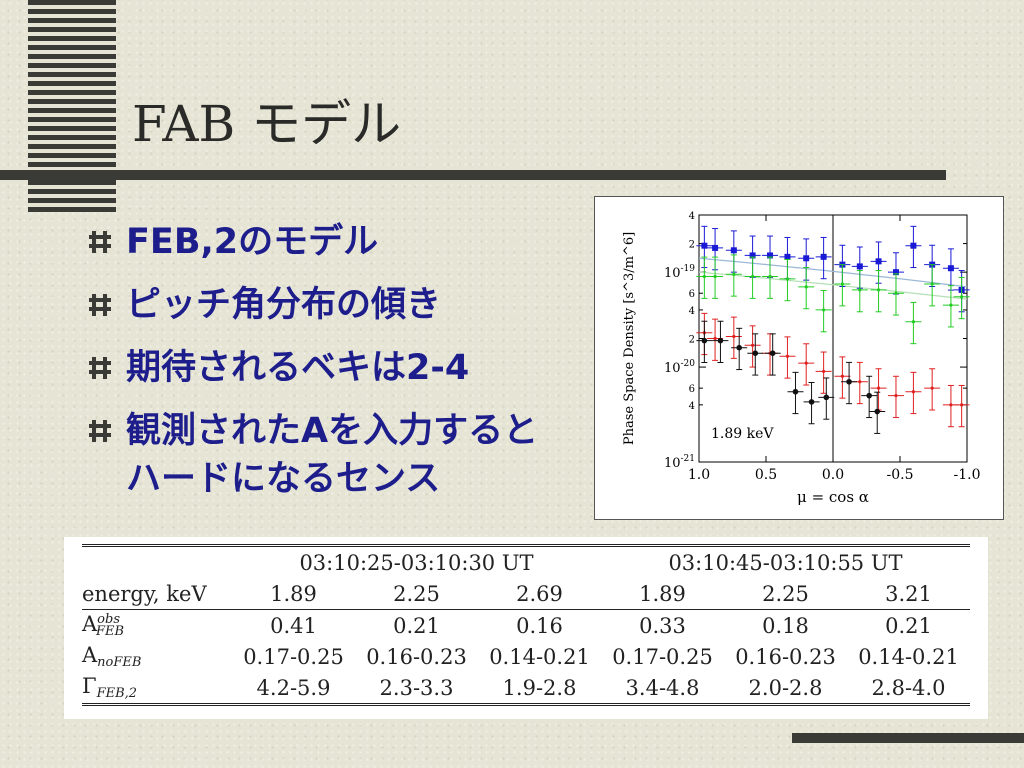 Image resolution: width=1024 pixels, height=768 pixels. I want to click on table-cell: 1.9-2.8, so click(539, 689).